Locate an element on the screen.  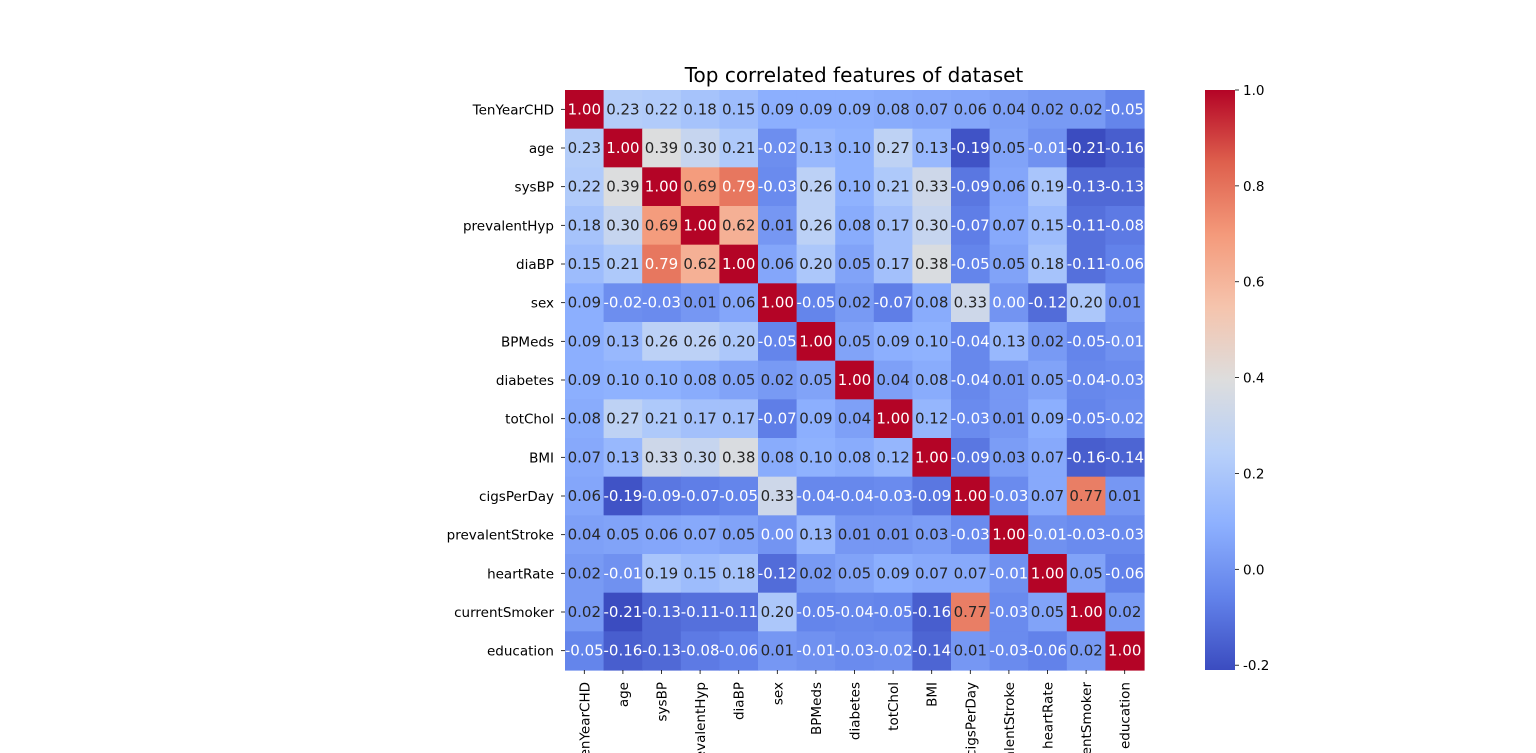
cell-value-label: -0.06 is located at coordinates (1047, 651).